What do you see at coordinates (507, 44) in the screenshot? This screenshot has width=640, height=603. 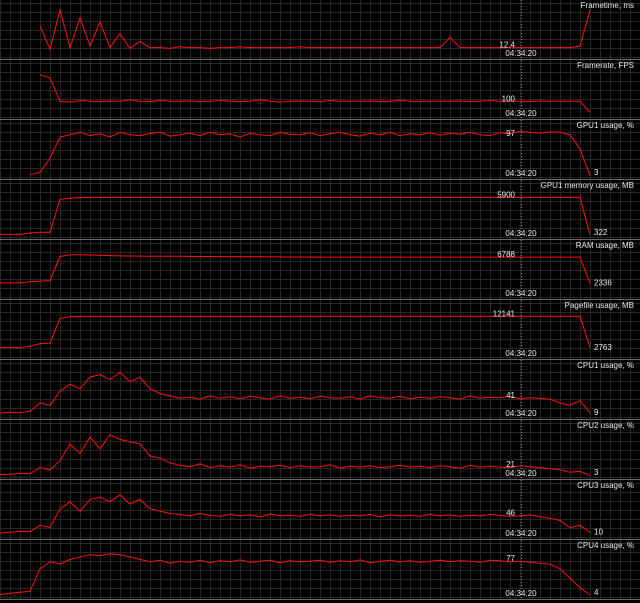 I see `cursor-value: 12.4` at bounding box center [507, 44].